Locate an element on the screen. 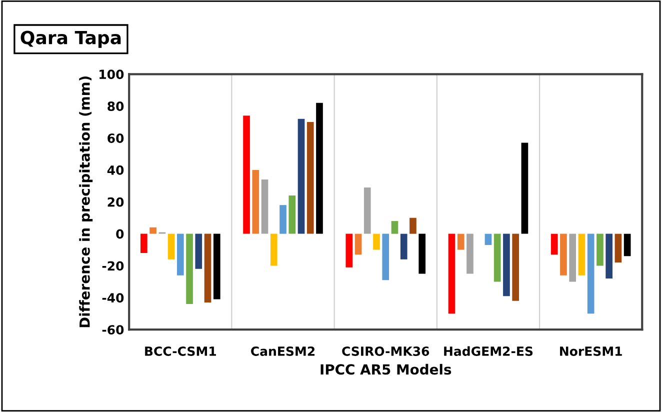  y-tick-label: -60 is located at coordinates (113, 330).